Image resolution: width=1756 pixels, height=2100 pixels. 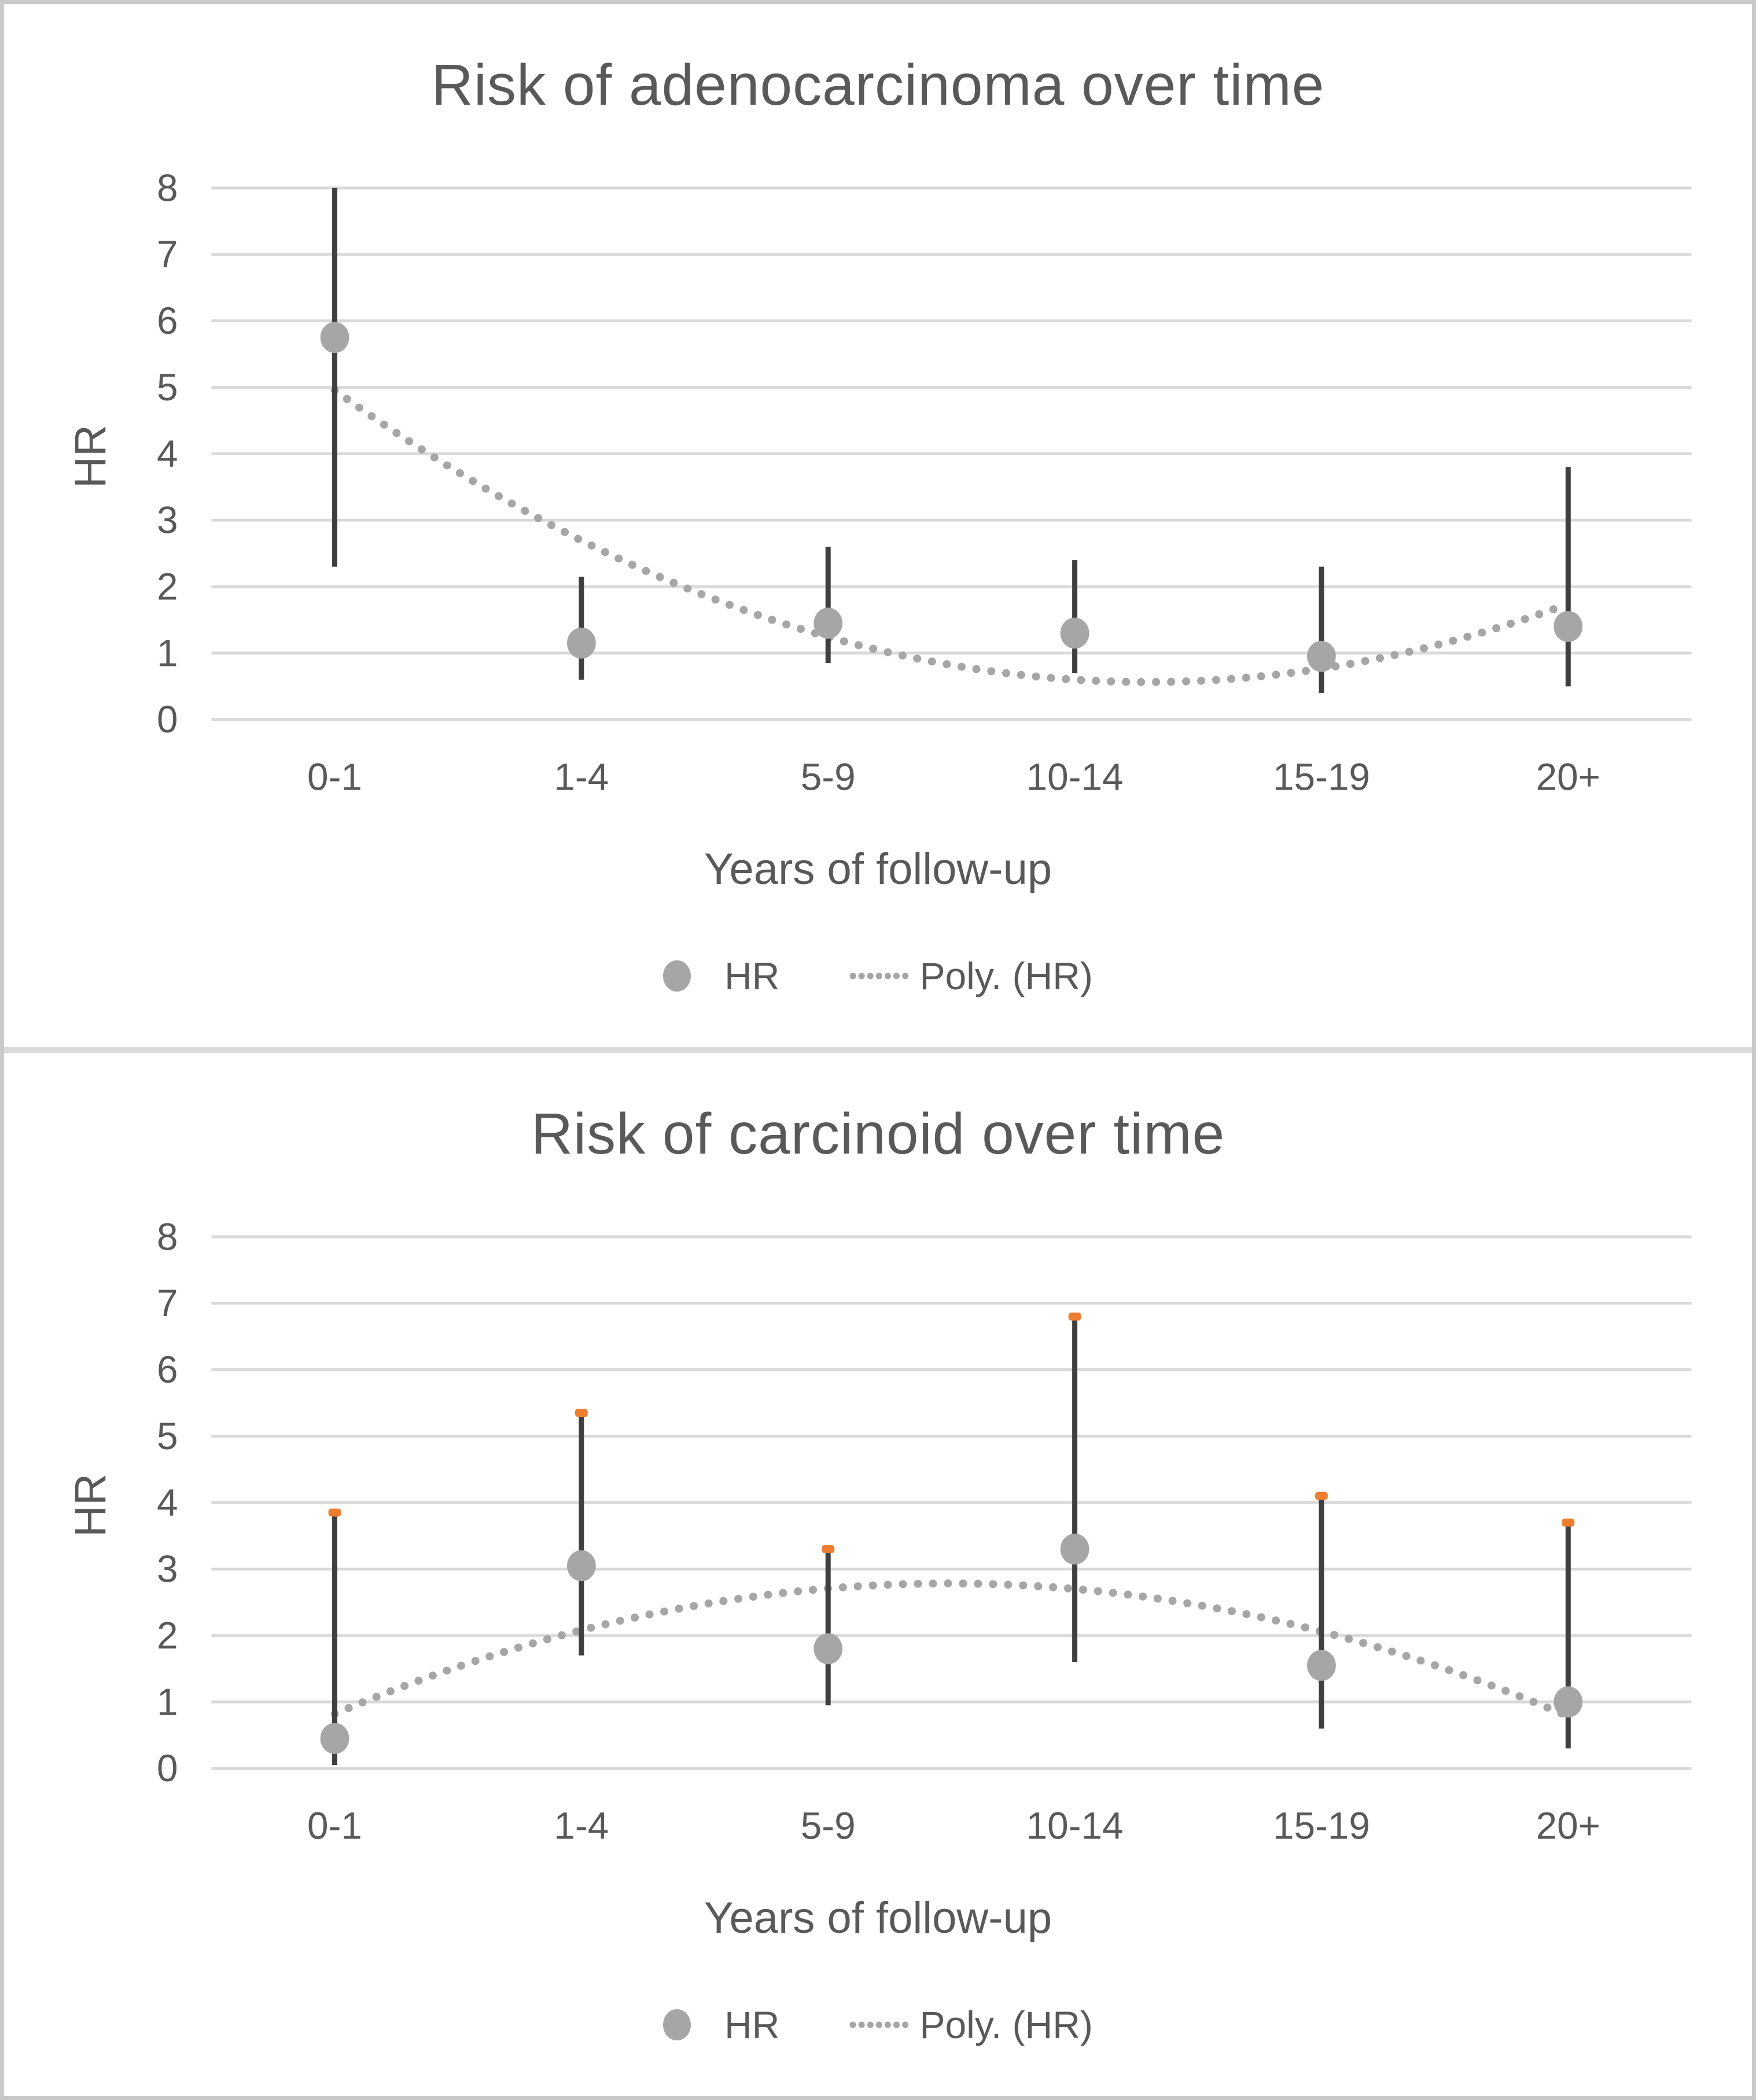 What do you see at coordinates (878, 85) in the screenshot?
I see `chart-title: Risk of adenocarcinoma over time` at bounding box center [878, 85].